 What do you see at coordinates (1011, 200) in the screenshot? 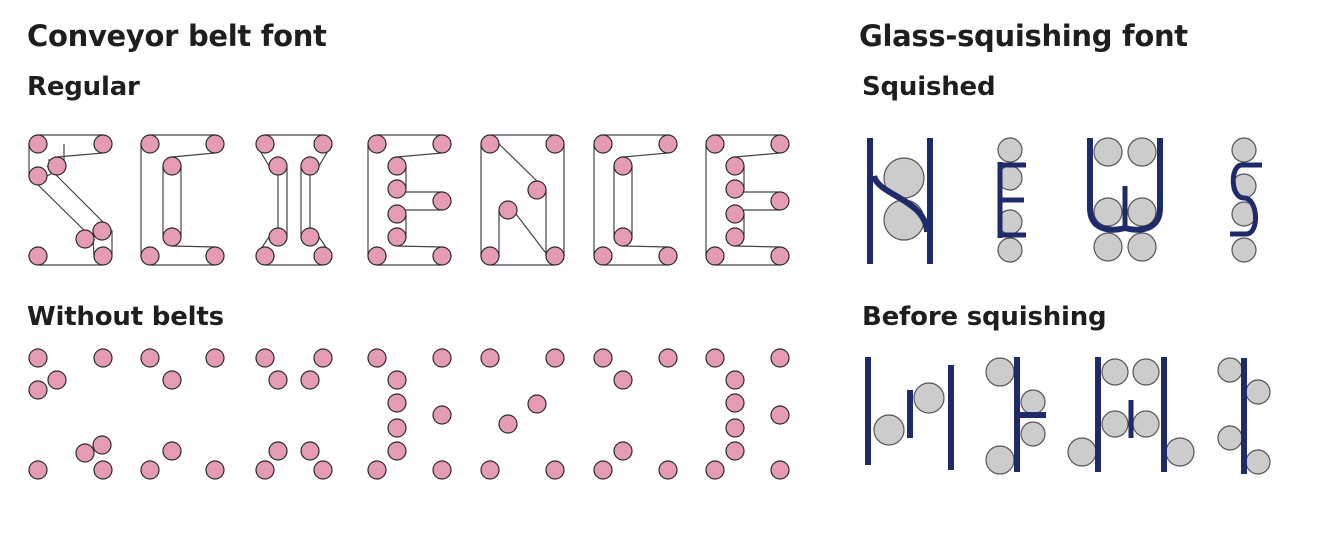
I see `squished-glyph-e` at bounding box center [1011, 200].